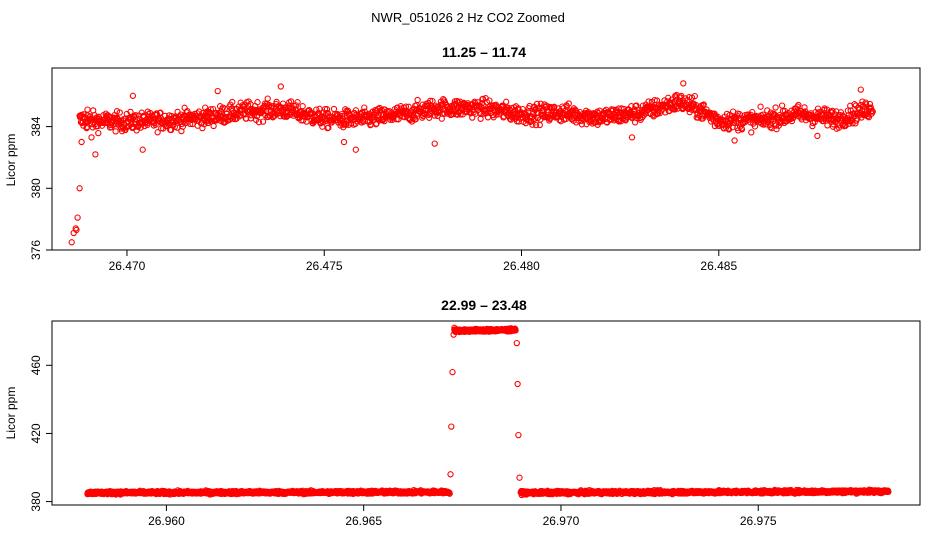 This screenshot has height=540, width=936. What do you see at coordinates (718, 266) in the screenshot?
I see `x-tick-label: 26.485` at bounding box center [718, 266].